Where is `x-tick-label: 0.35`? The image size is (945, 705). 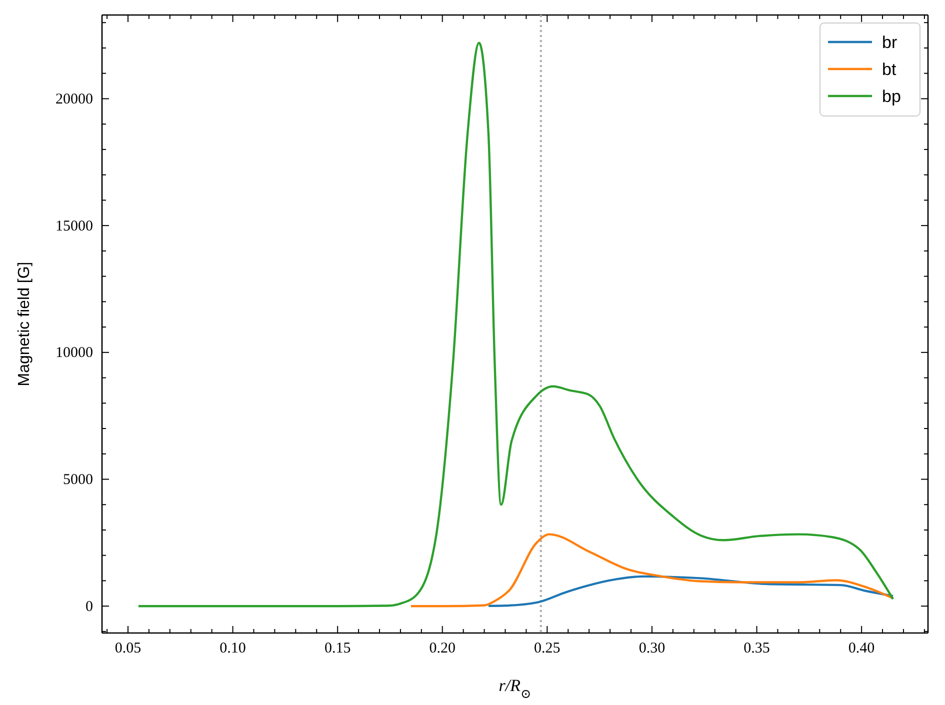
x-tick-label: 0.35 is located at coordinates (757, 648).